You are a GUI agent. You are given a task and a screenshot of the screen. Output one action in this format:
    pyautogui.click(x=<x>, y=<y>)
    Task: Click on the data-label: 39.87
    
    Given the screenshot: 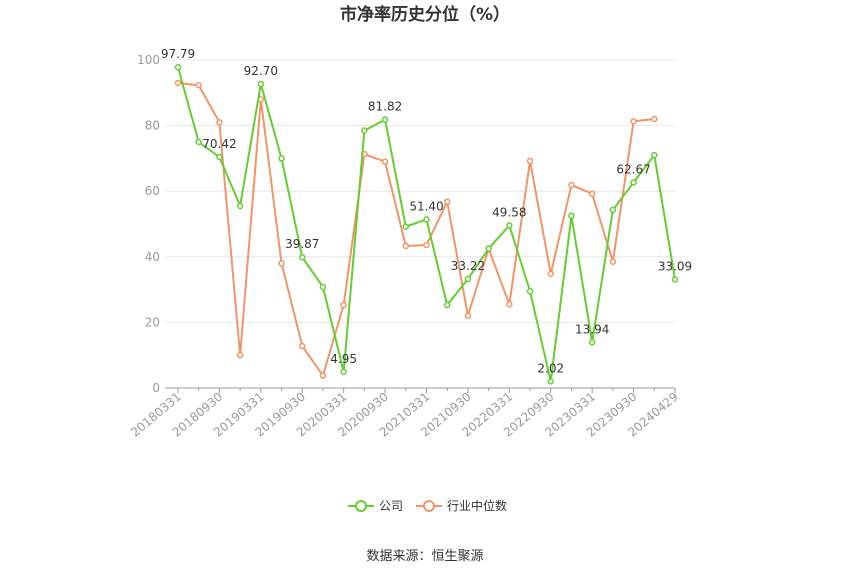 What is the action you would take?
    pyautogui.click(x=302, y=244)
    